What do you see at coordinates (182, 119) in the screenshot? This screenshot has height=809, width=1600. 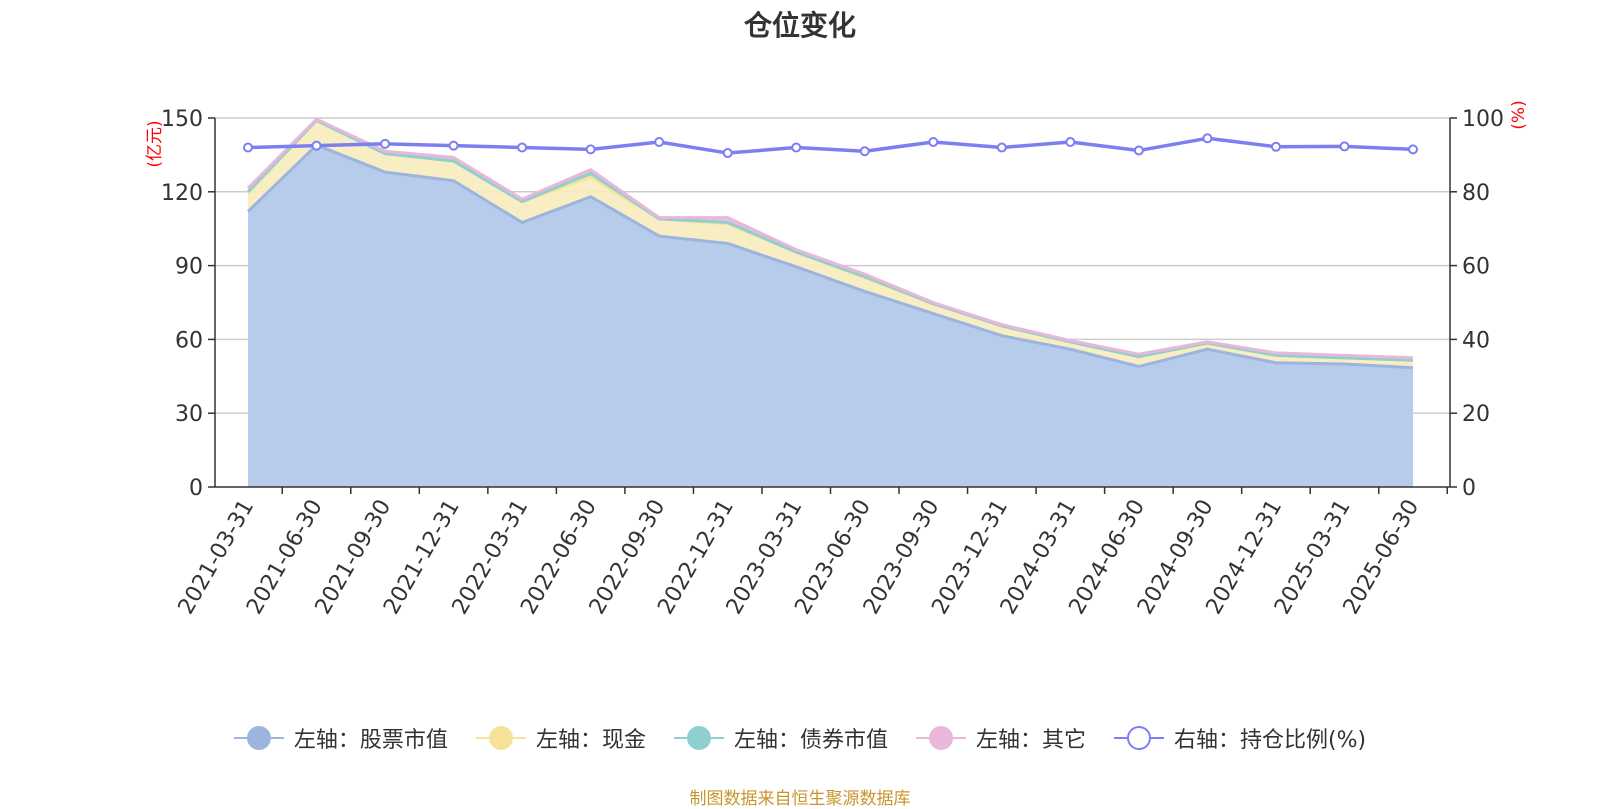 I see `left-tick-label: 150` at bounding box center [182, 119].